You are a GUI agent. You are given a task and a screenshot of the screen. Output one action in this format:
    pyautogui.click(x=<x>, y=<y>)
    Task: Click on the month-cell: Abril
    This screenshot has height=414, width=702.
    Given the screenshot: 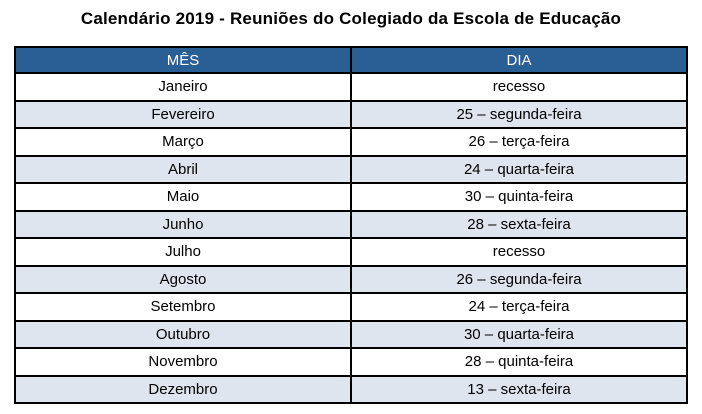 What is the action you would take?
    pyautogui.click(x=183, y=169)
    